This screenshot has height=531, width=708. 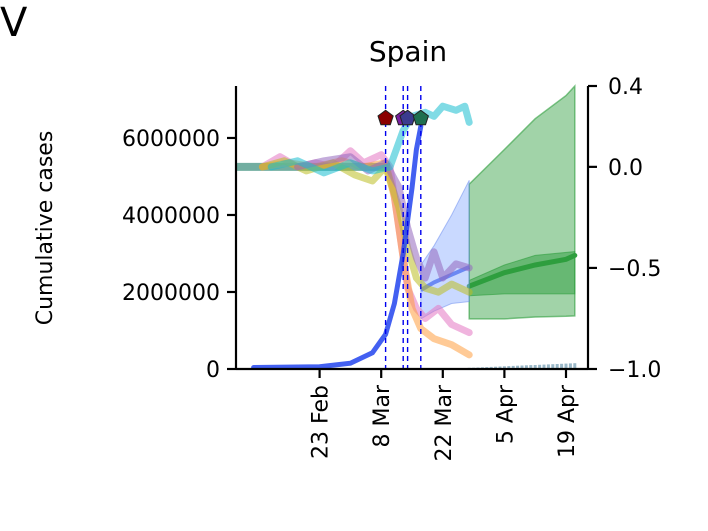 What do you see at coordinates (522, 270) in the screenshot?
I see `forecast-median-line` at bounding box center [522, 270].